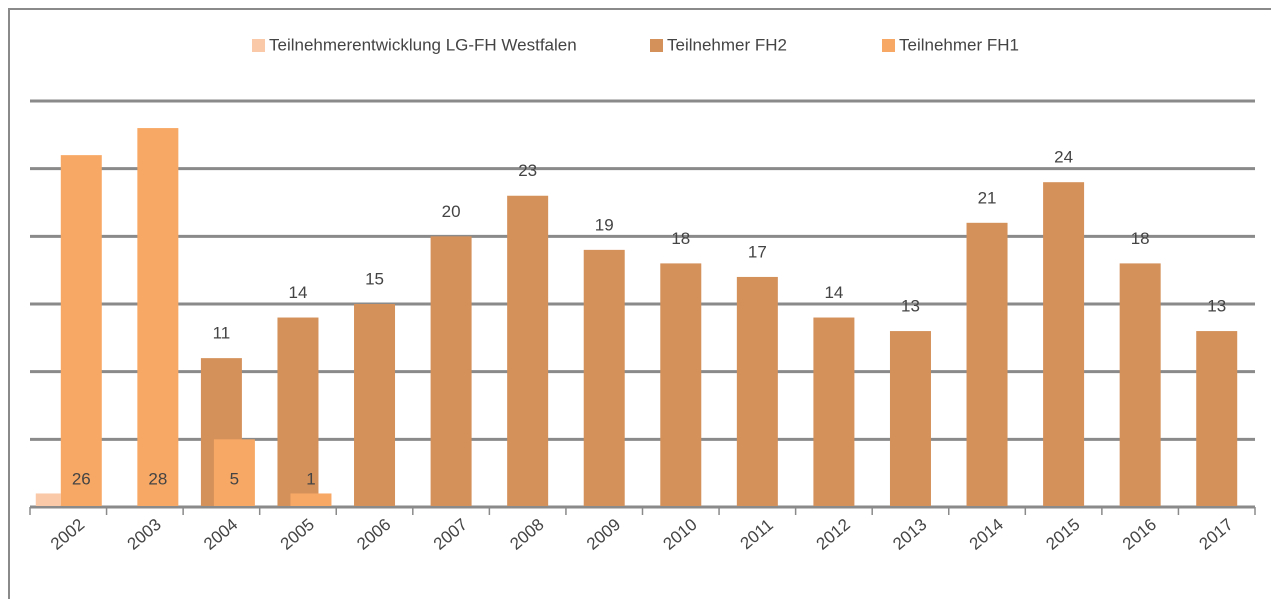 The width and height of the screenshot is (1271, 599). I want to click on data-label: 1, so click(310, 478).